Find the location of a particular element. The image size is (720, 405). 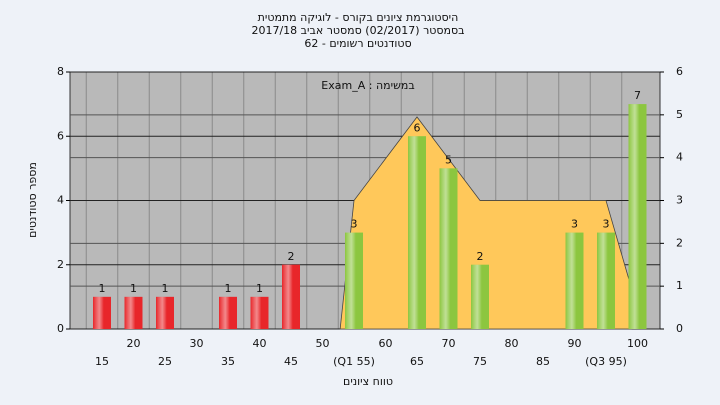

chart-title: היסטוגרמת ציונים בקורס - לוגיקה מתמטית is located at coordinates (358, 17).